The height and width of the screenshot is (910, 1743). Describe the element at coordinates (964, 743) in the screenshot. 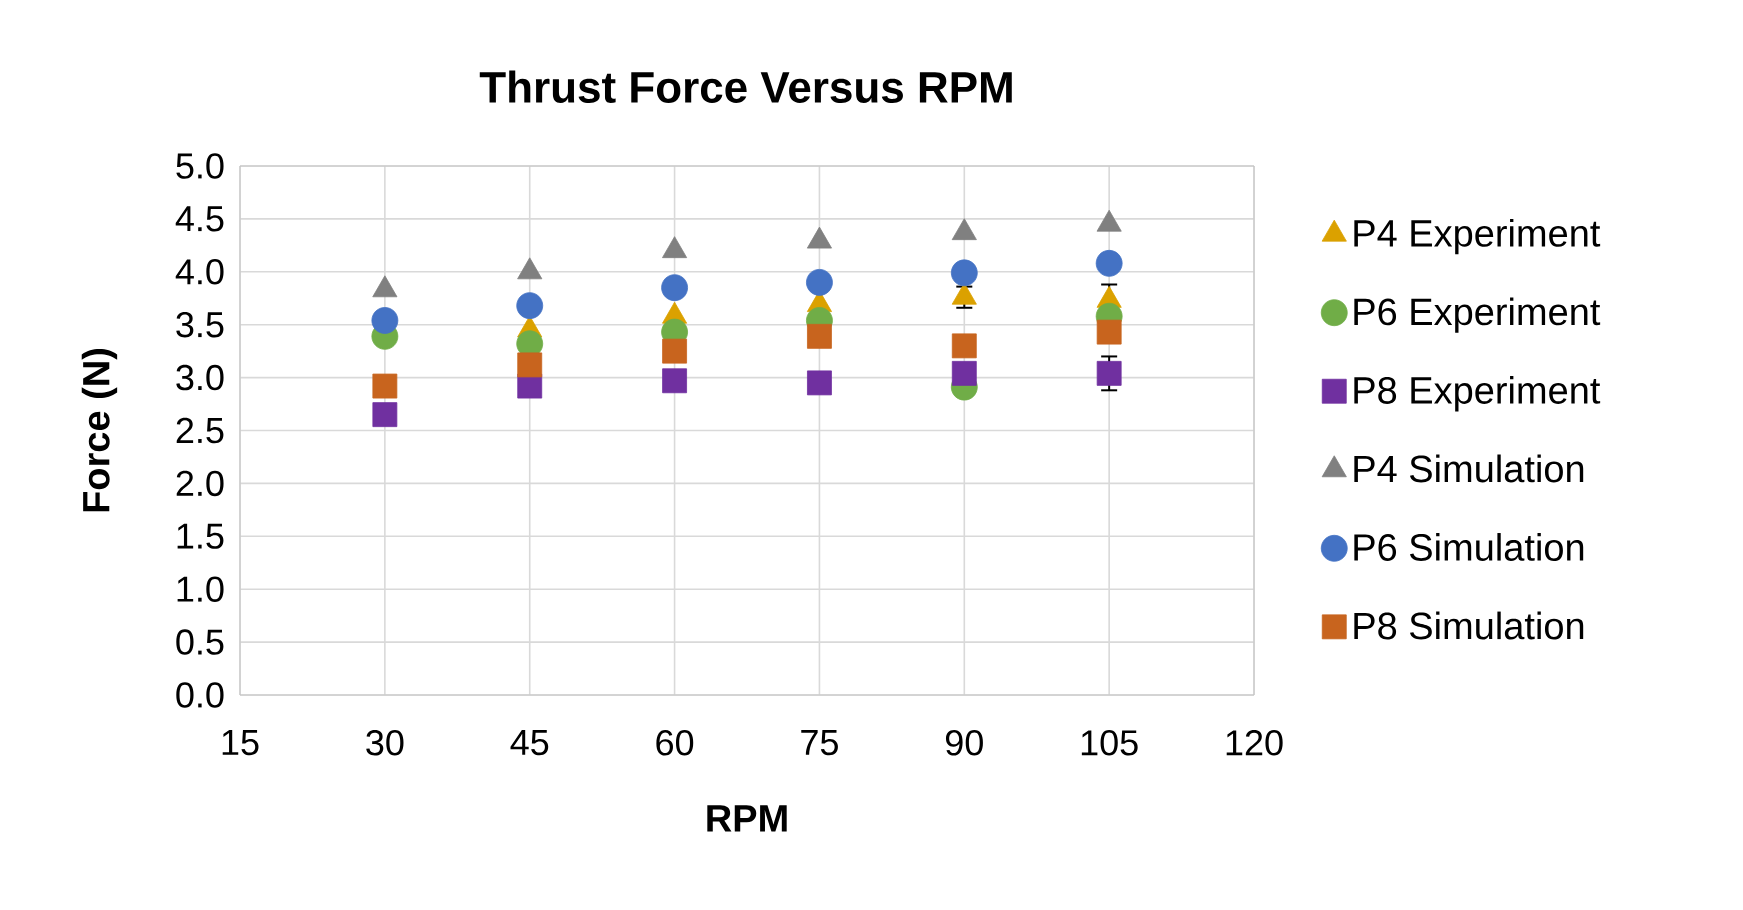

I see `x-tick-label: 90` at that location.